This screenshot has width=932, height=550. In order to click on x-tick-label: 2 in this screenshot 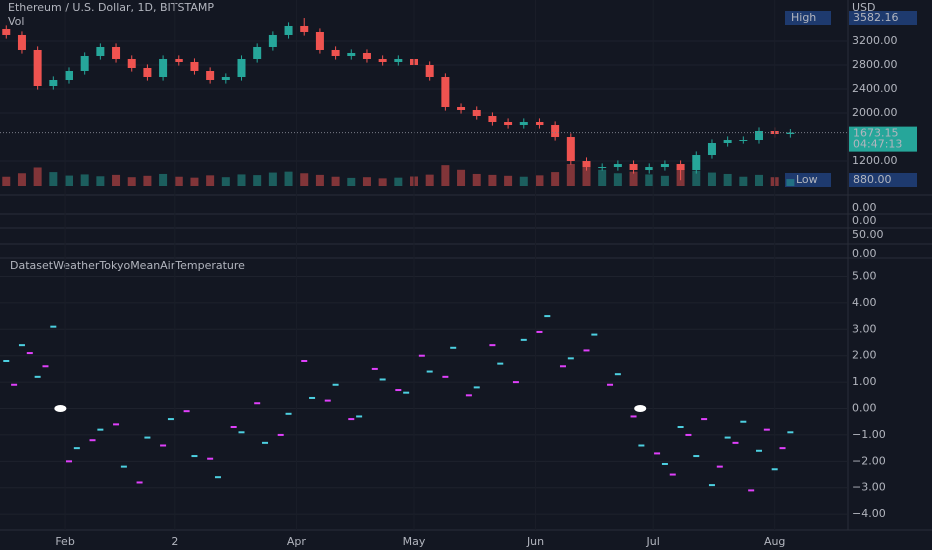, I will do `click(174, 541)`.